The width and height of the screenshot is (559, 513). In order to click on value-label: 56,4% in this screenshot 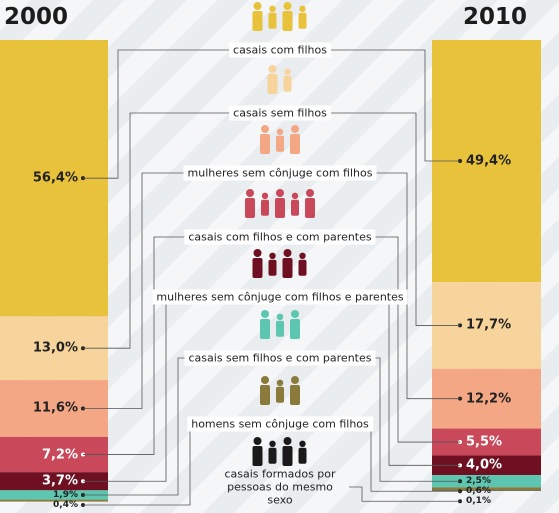, I will do `click(55, 178)`.